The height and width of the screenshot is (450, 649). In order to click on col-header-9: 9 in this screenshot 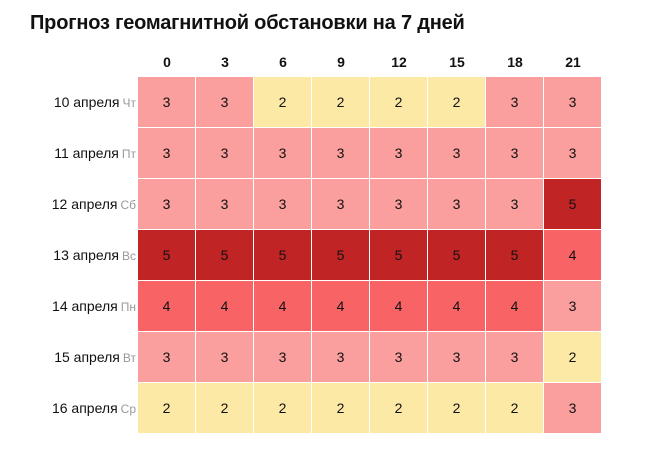, I will do `click(341, 62)`.